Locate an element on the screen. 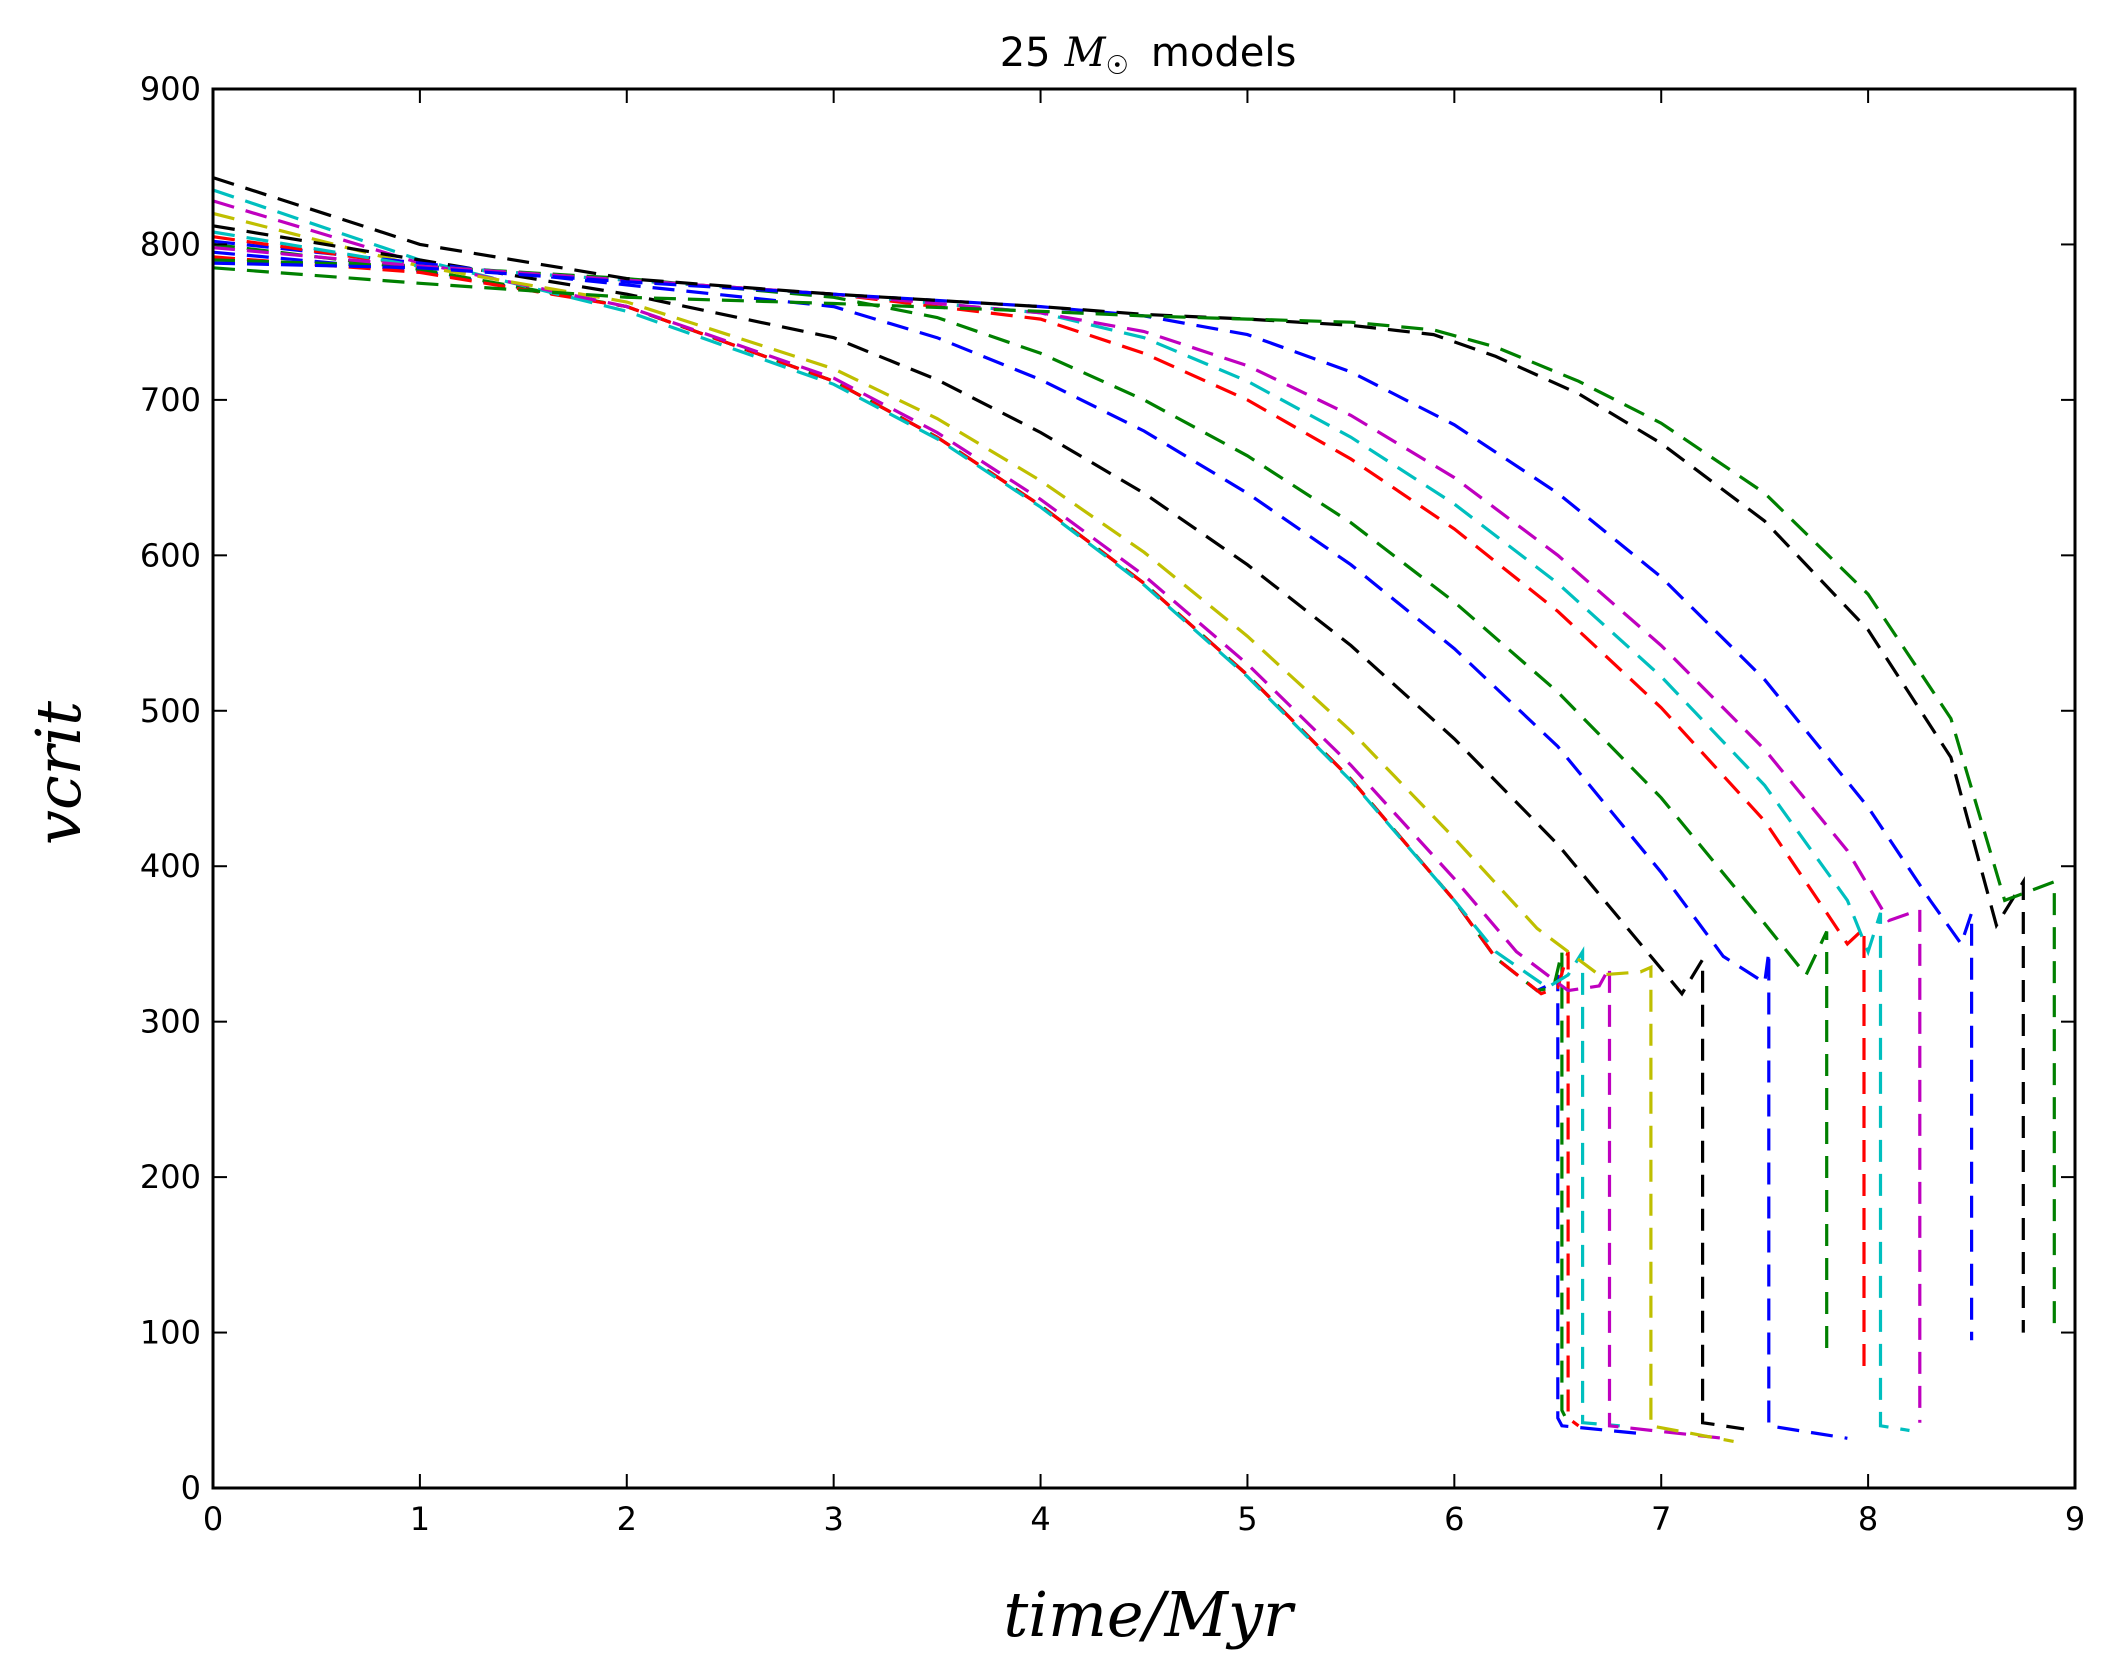  x-tick-label: 2 is located at coordinates (627, 1519).